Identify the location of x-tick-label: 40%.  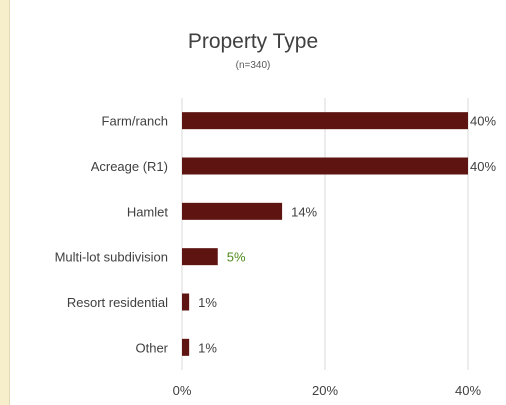
(468, 390).